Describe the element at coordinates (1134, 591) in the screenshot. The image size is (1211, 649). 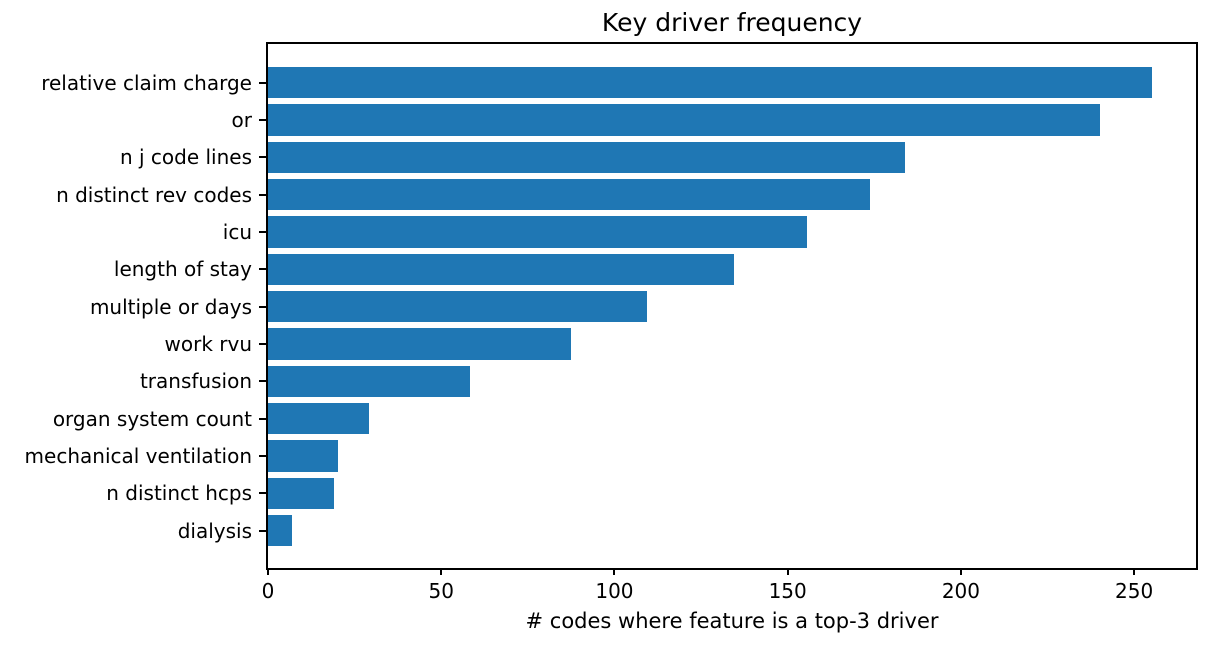
I see `x-tick-label: 250` at that location.